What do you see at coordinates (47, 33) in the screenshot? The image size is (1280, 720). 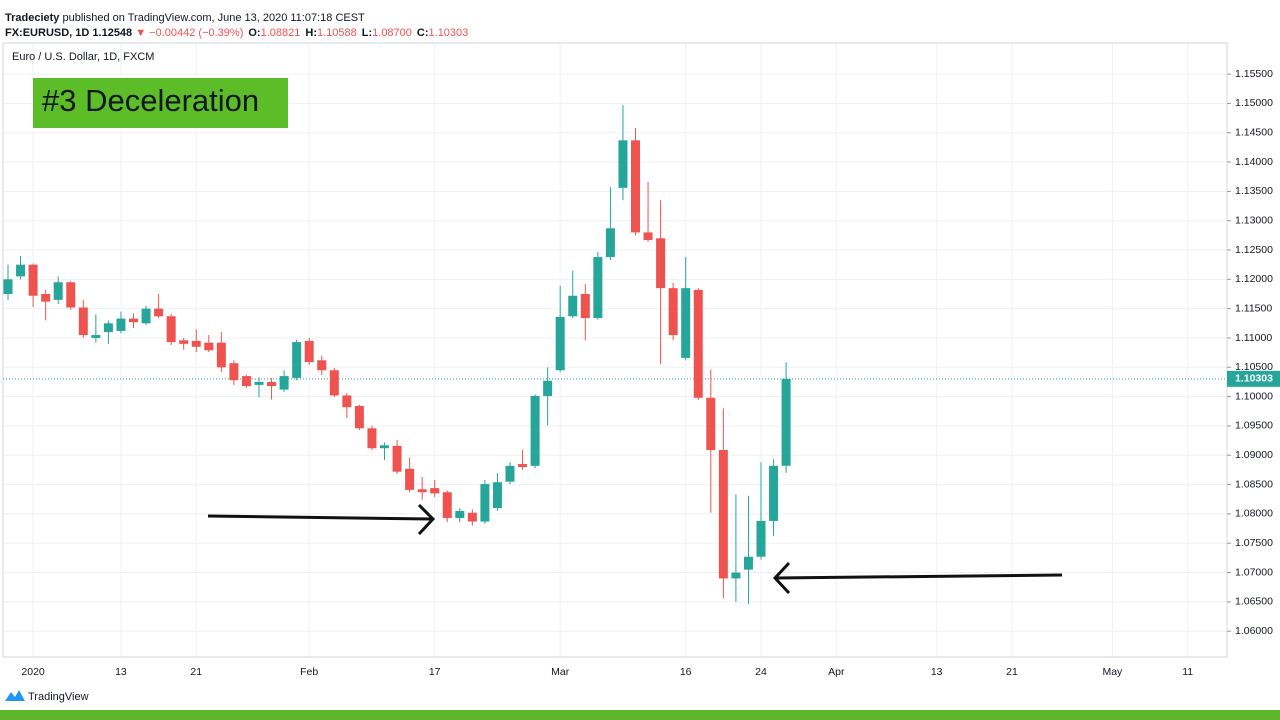 I see `symbol: FX:EURUSD, 1D` at bounding box center [47, 33].